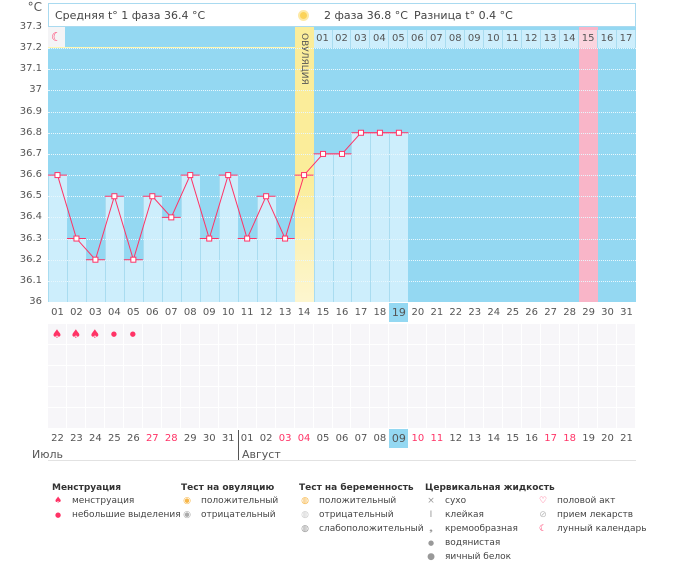  I want to click on calendar-date: 29, so click(190, 438).